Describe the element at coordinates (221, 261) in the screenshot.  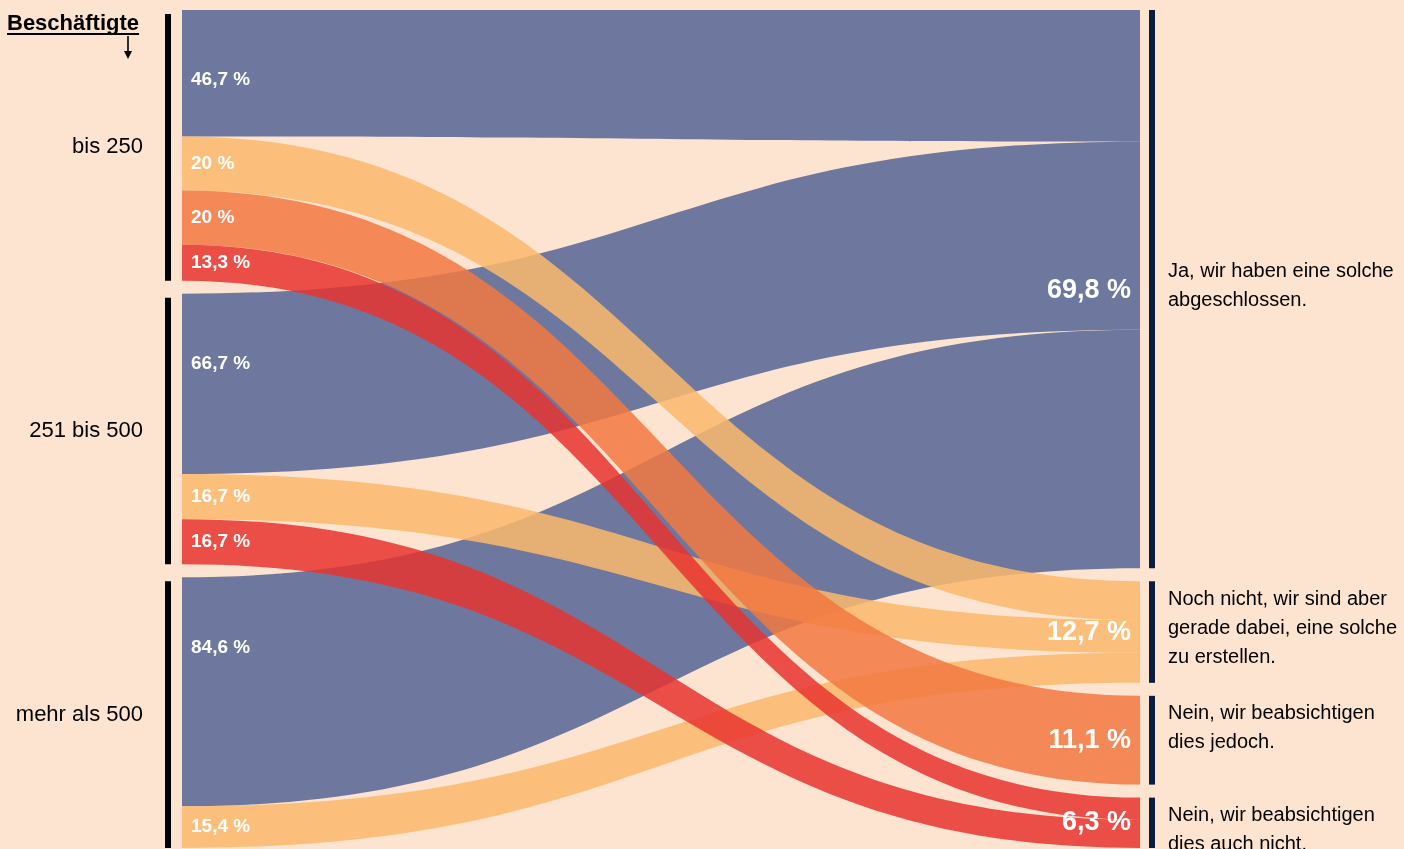
I see `data-label: 13,3 %` at that location.